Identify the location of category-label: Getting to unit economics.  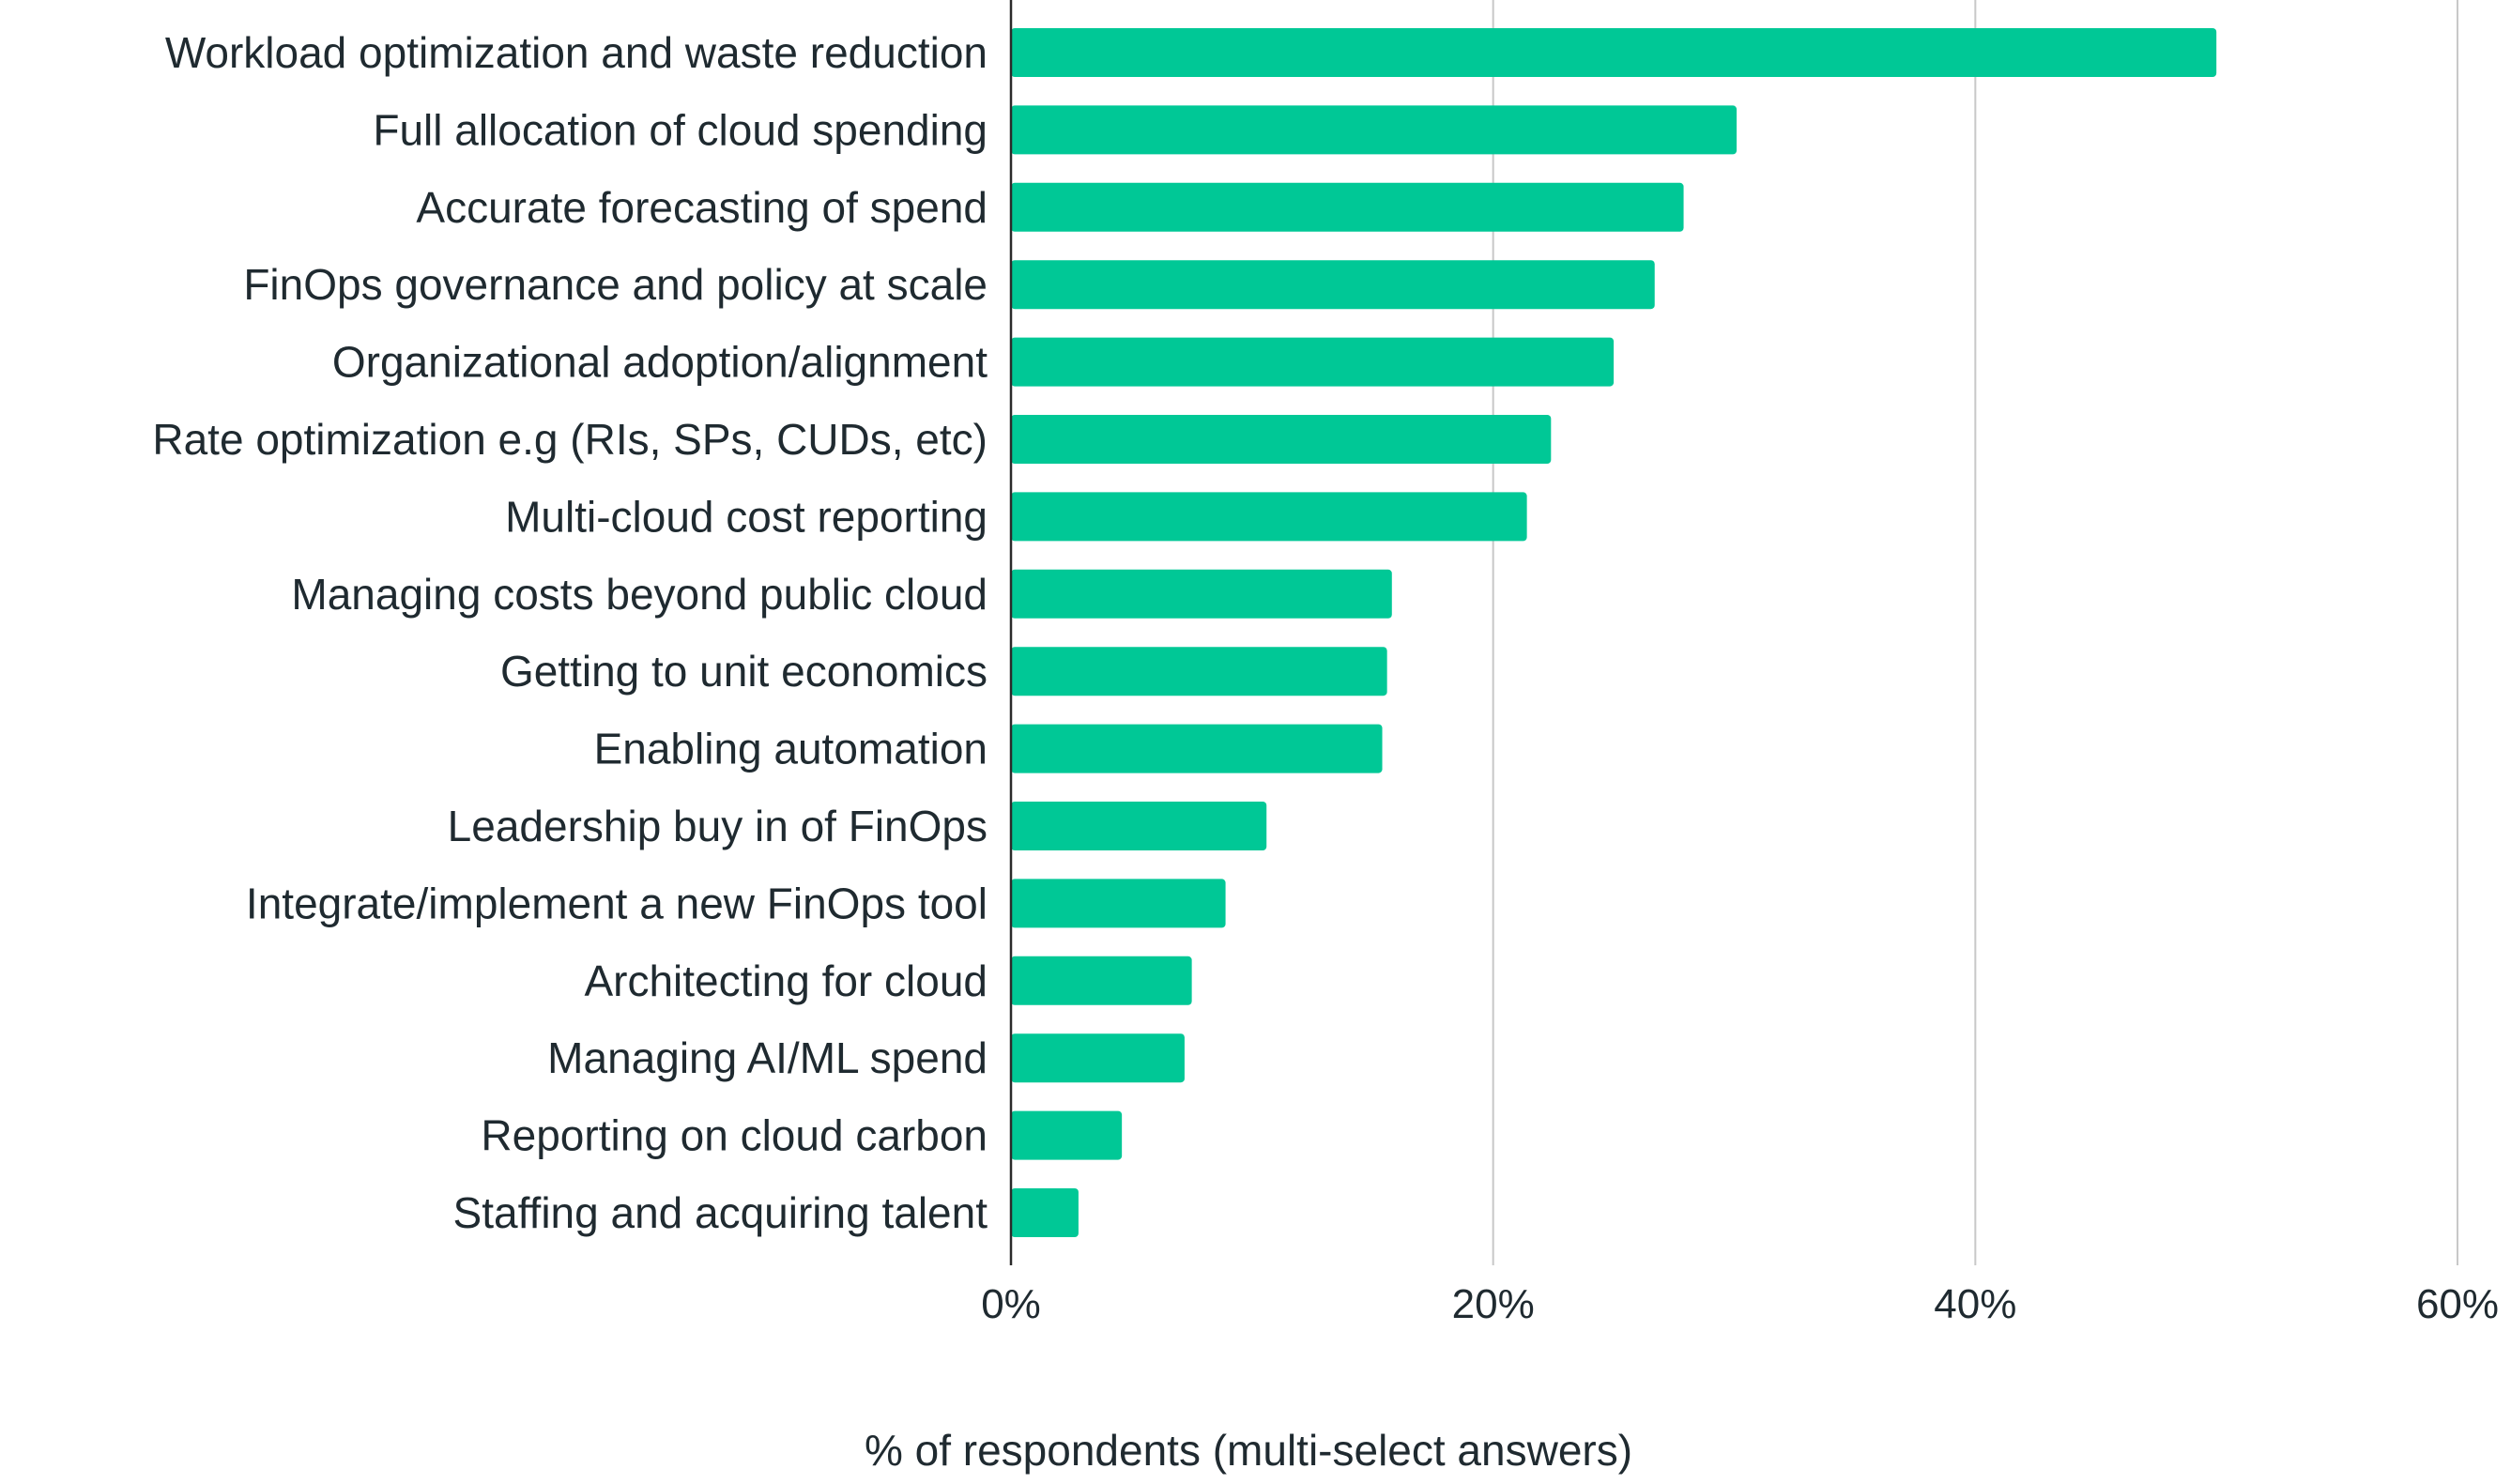
(744, 671).